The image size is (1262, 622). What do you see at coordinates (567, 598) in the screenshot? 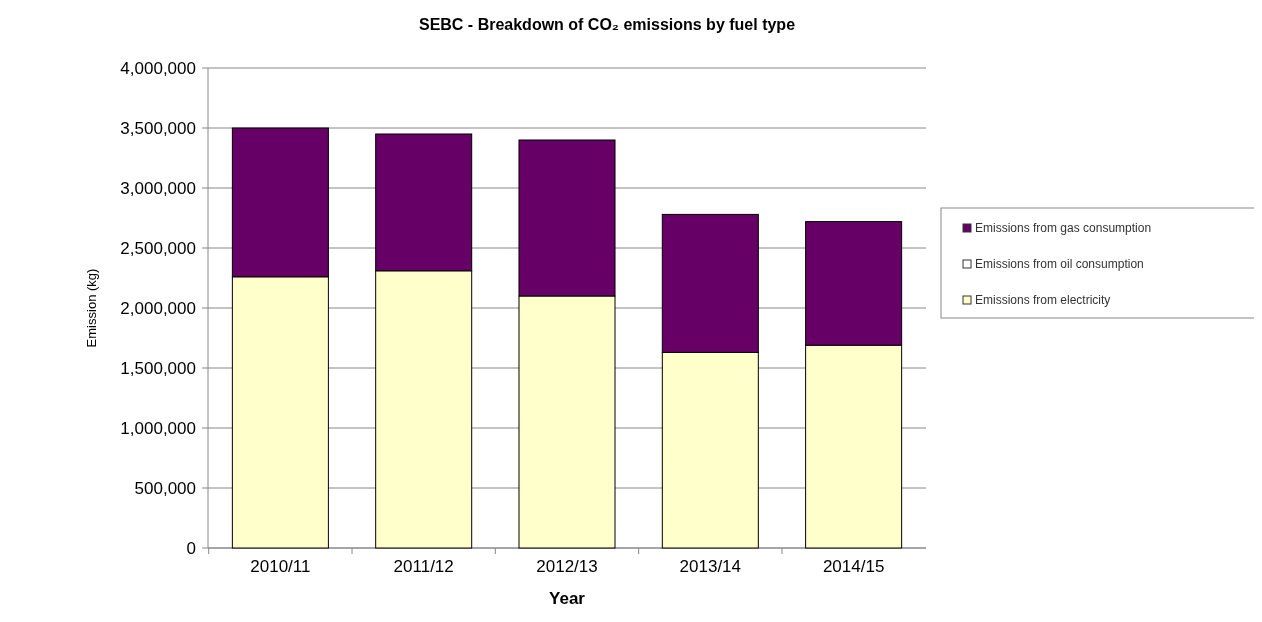
I see `x-axis-title: Year` at bounding box center [567, 598].